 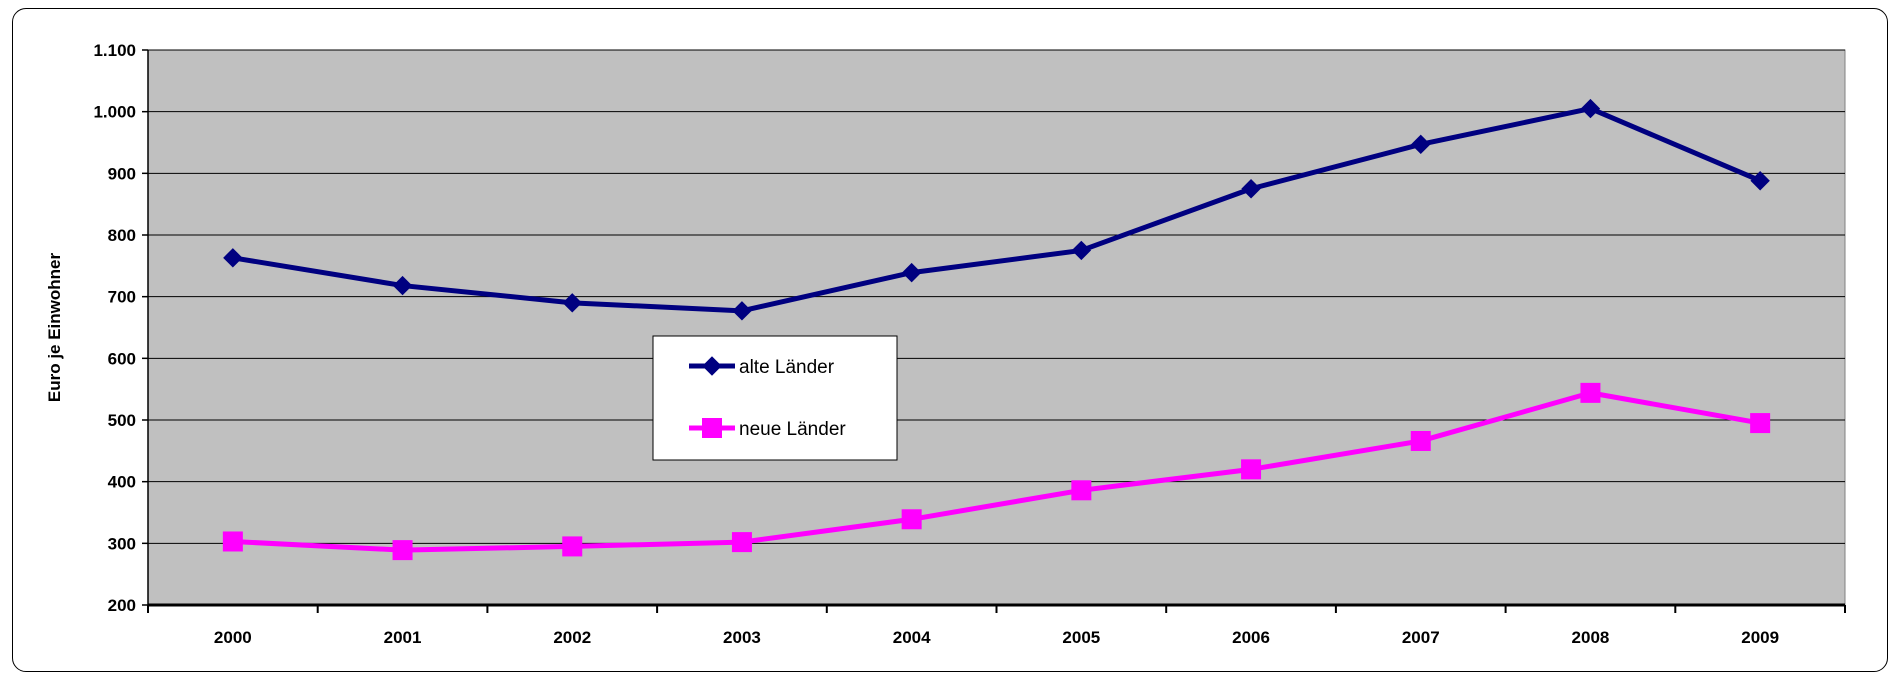 What do you see at coordinates (121, 328) in the screenshot?
I see `y-axis: 200 300 400 500 600 700 800 900 1.000 1.100` at bounding box center [121, 328].